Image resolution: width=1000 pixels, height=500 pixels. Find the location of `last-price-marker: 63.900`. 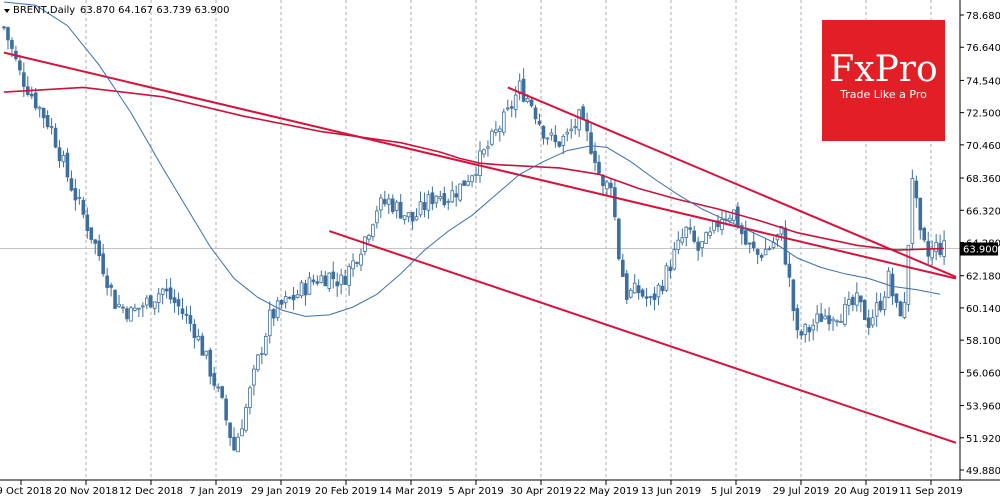

last-price-marker: 63.900 is located at coordinates (979, 249).